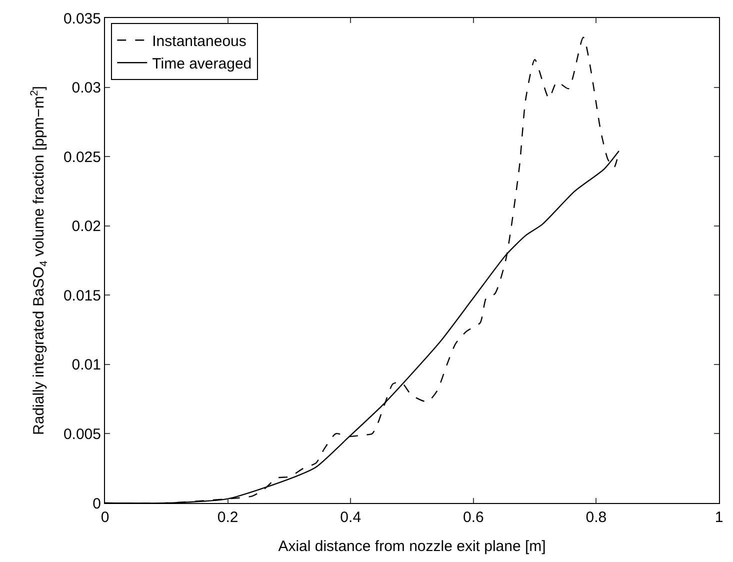 This screenshot has height=562, width=733. I want to click on x-tick-label: 0.8, so click(596, 517).